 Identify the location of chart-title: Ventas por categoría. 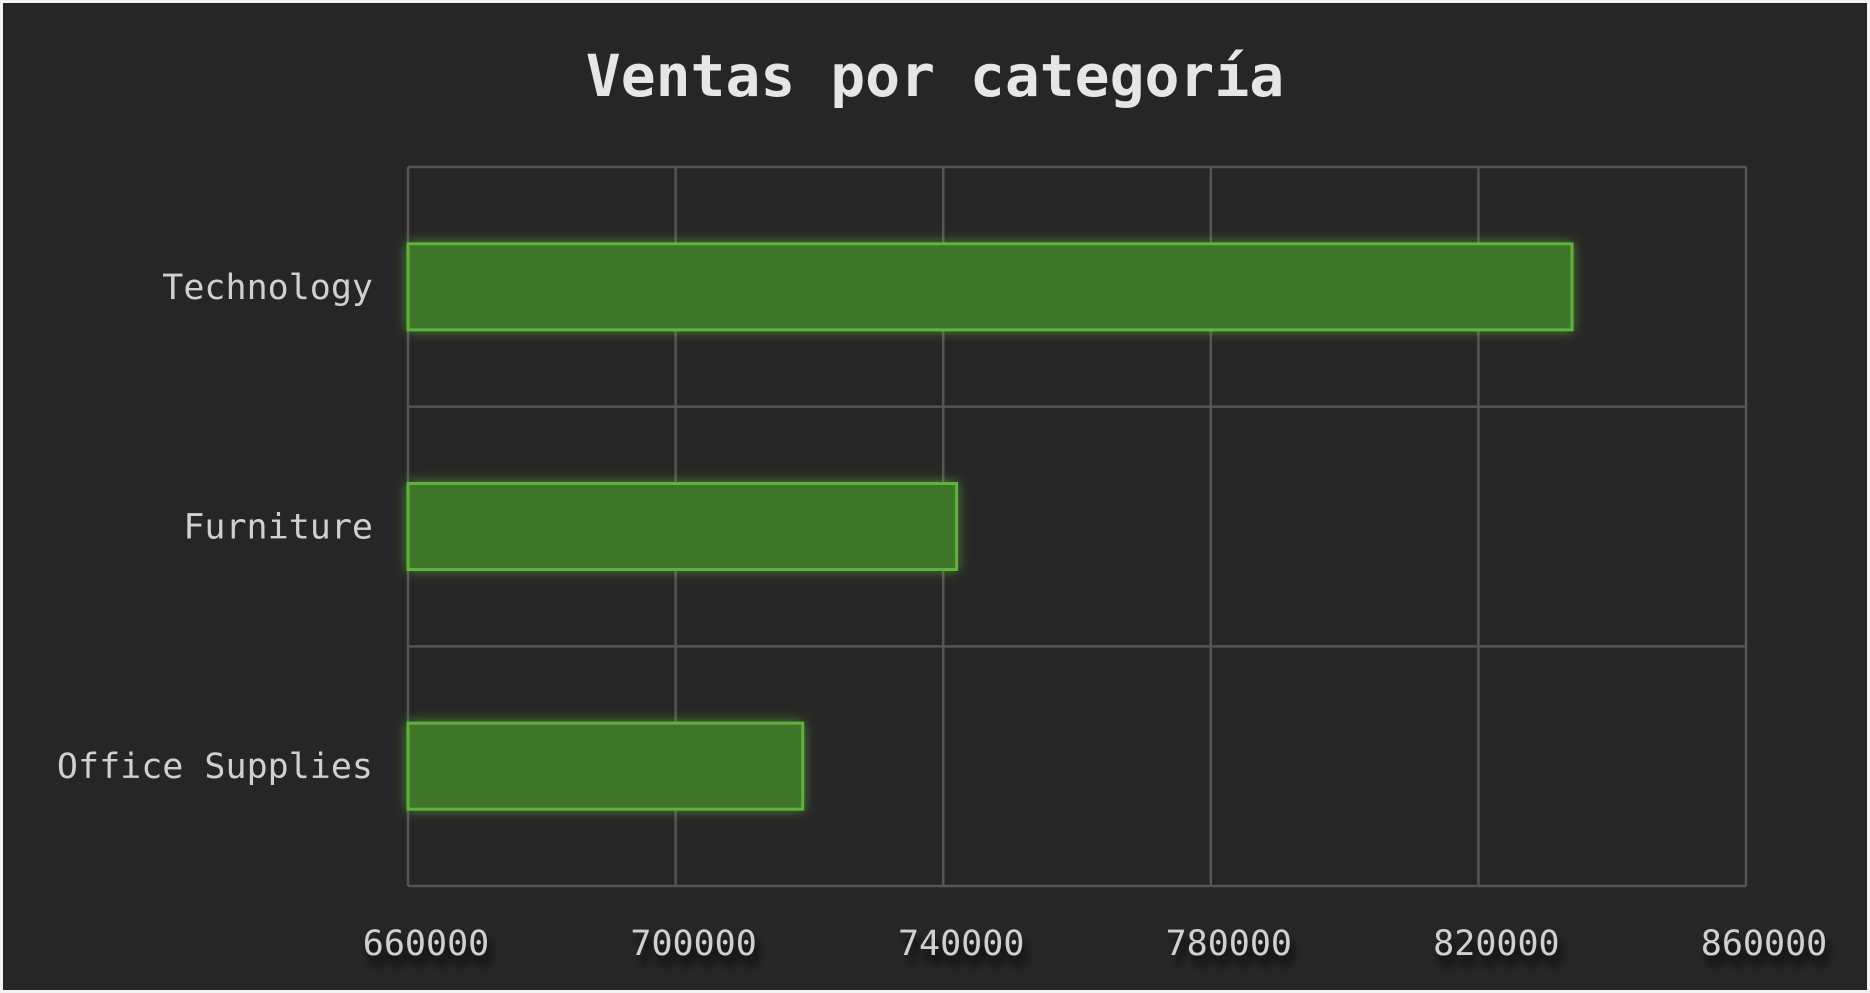
(935, 76).